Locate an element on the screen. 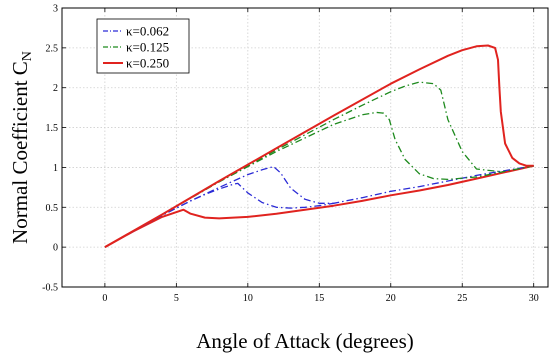 The image size is (556, 360). legend-label-1: κ=0.062 is located at coordinates (147, 31).